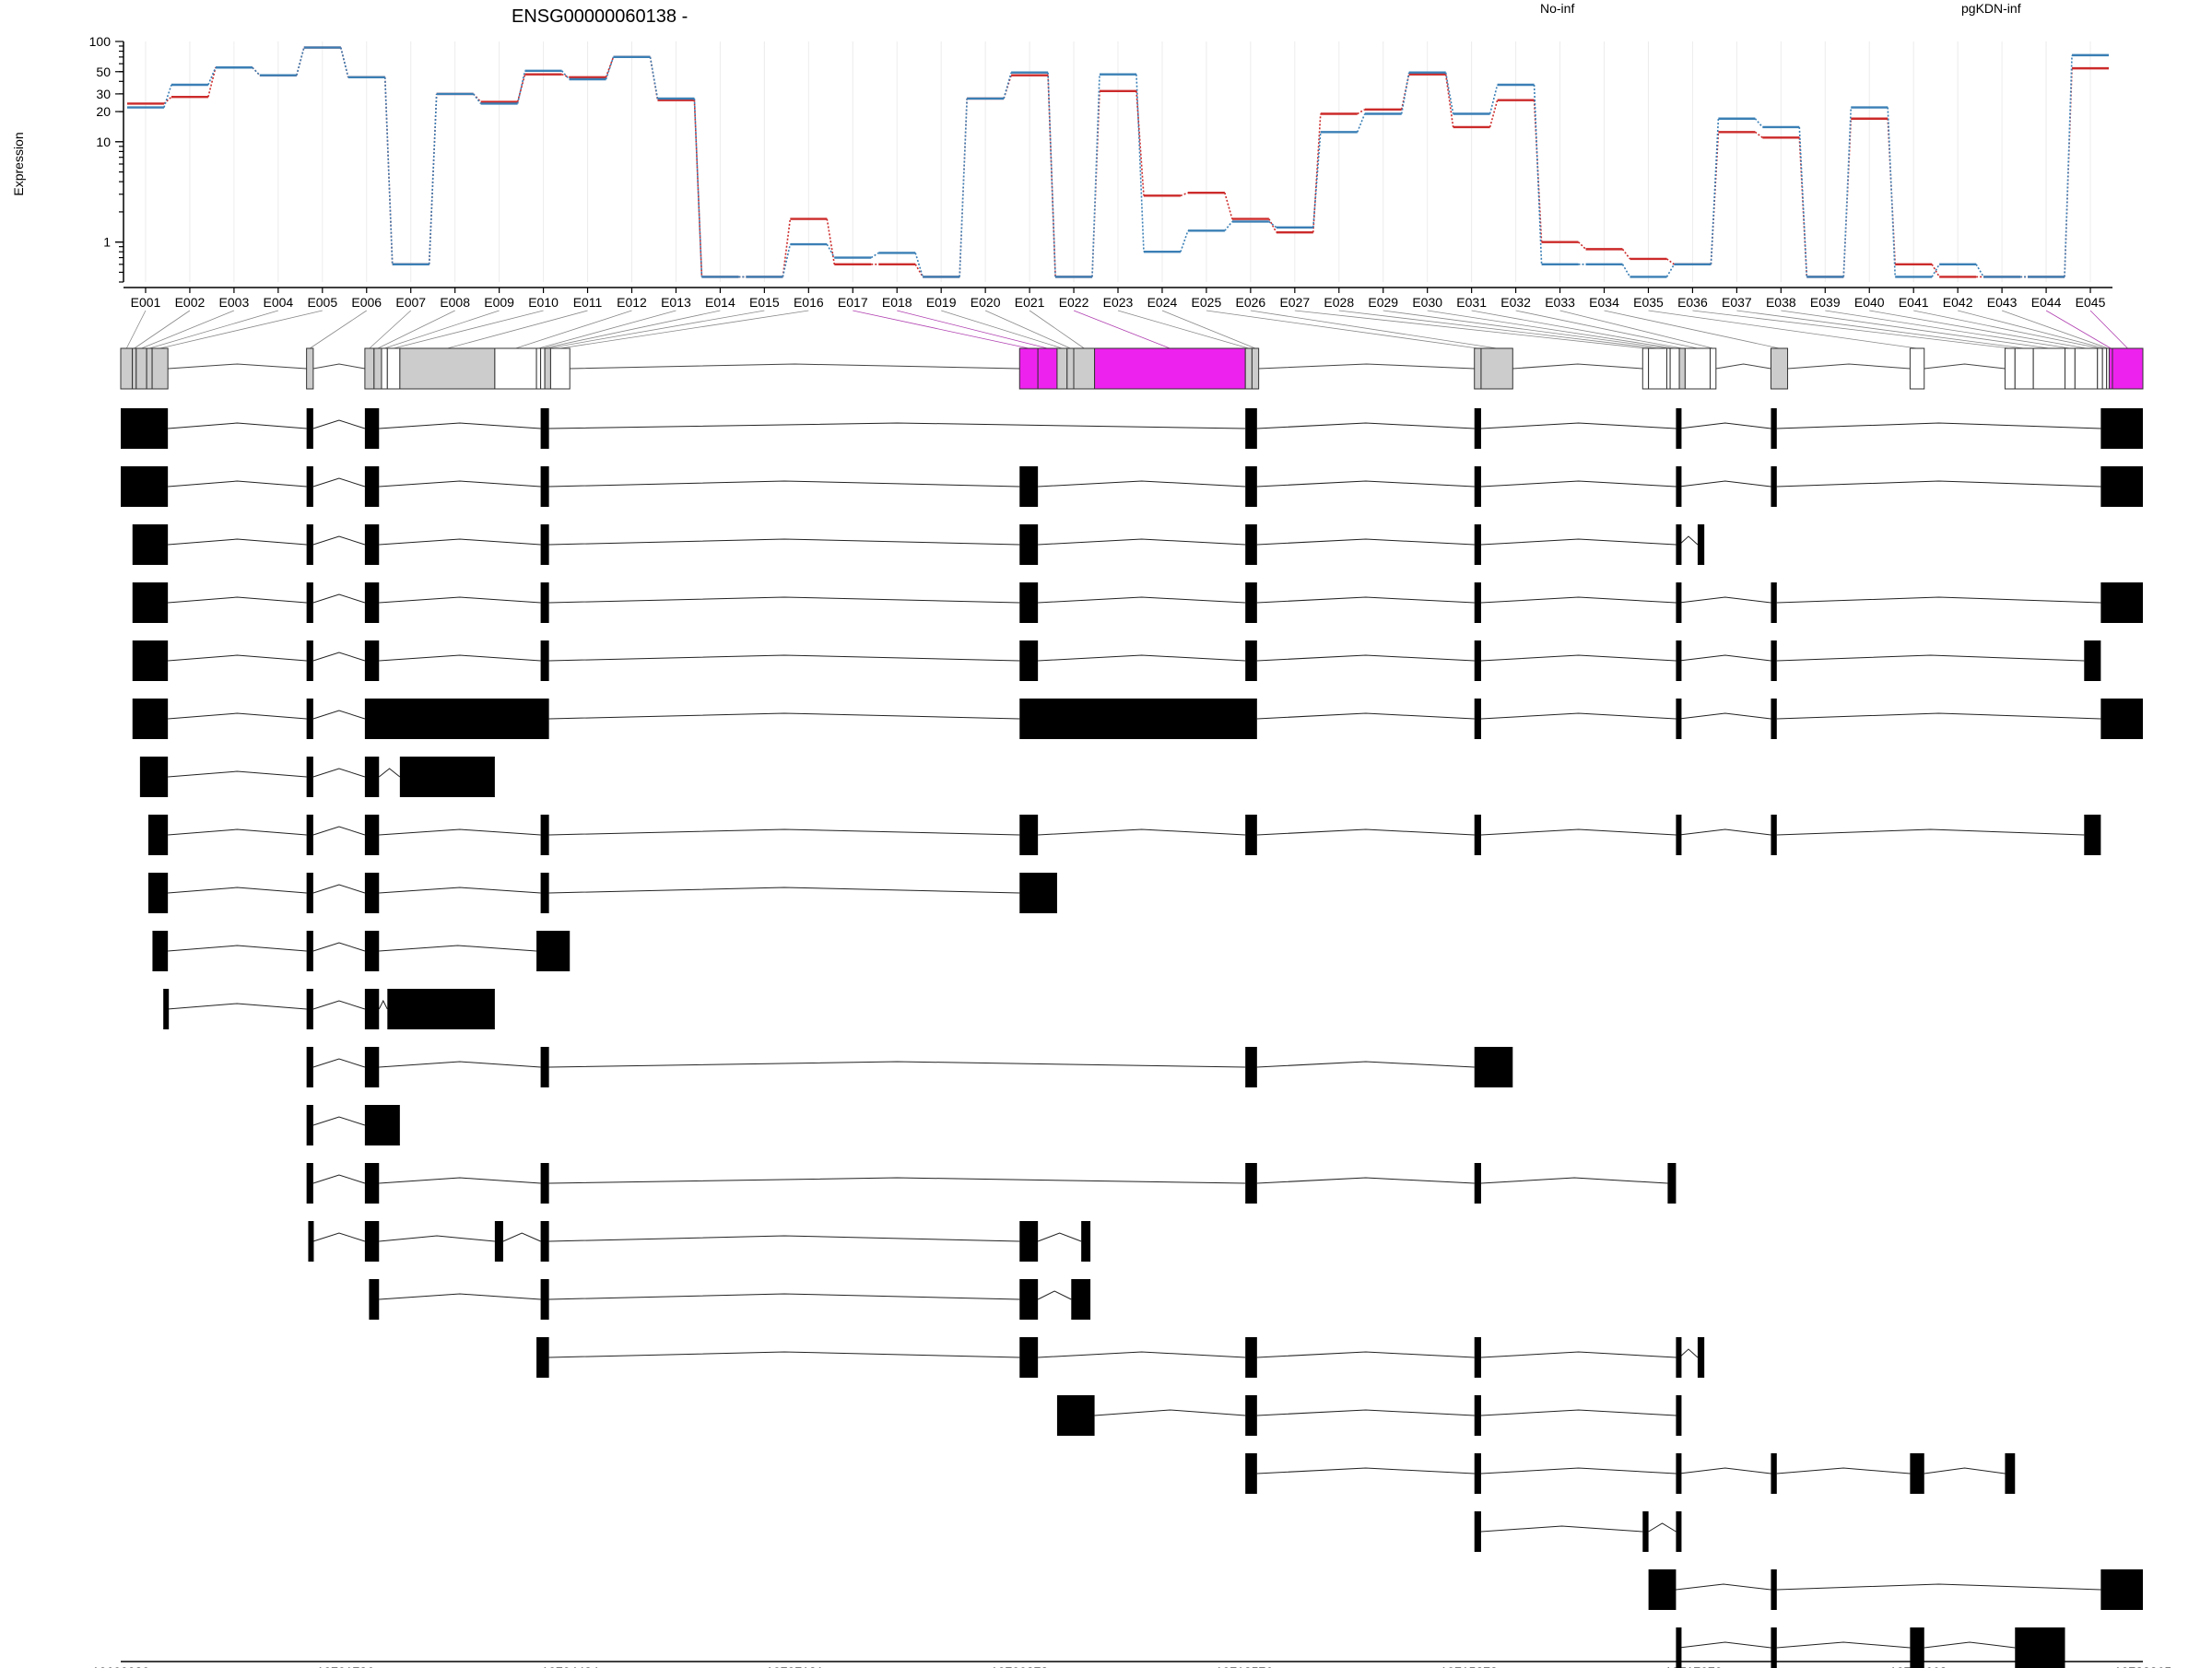 This screenshot has width=2212, height=1668. I want to click on x-tick-label: E031, so click(1471, 302).